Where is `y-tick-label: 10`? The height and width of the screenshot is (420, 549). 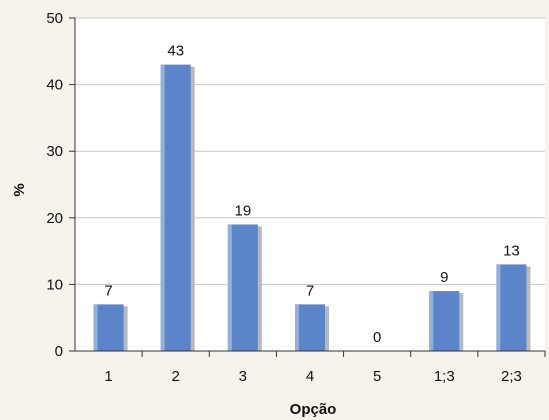 y-tick-label: 10 is located at coordinates (54, 284).